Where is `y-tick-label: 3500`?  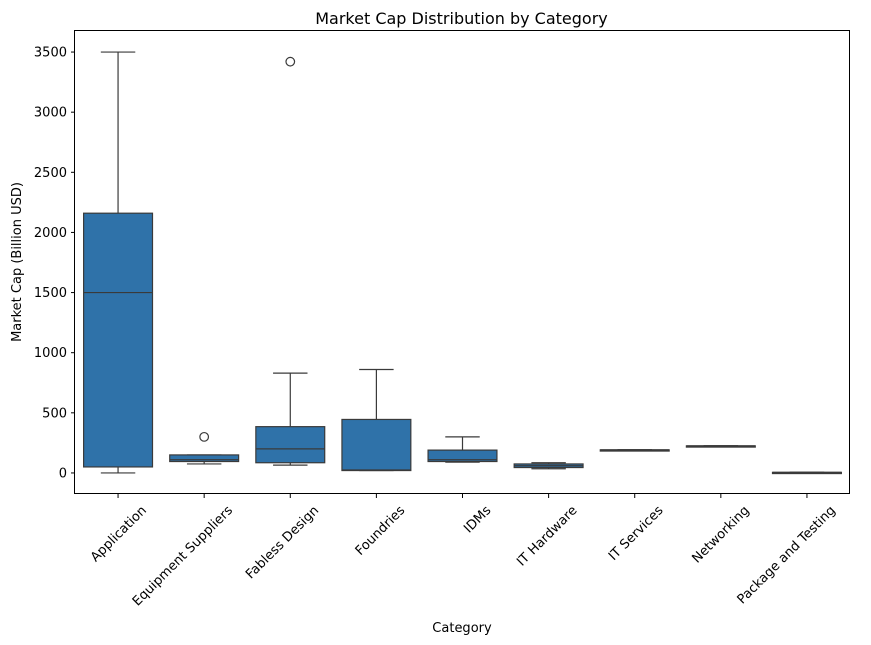 y-tick-label: 3500 is located at coordinates (50, 53).